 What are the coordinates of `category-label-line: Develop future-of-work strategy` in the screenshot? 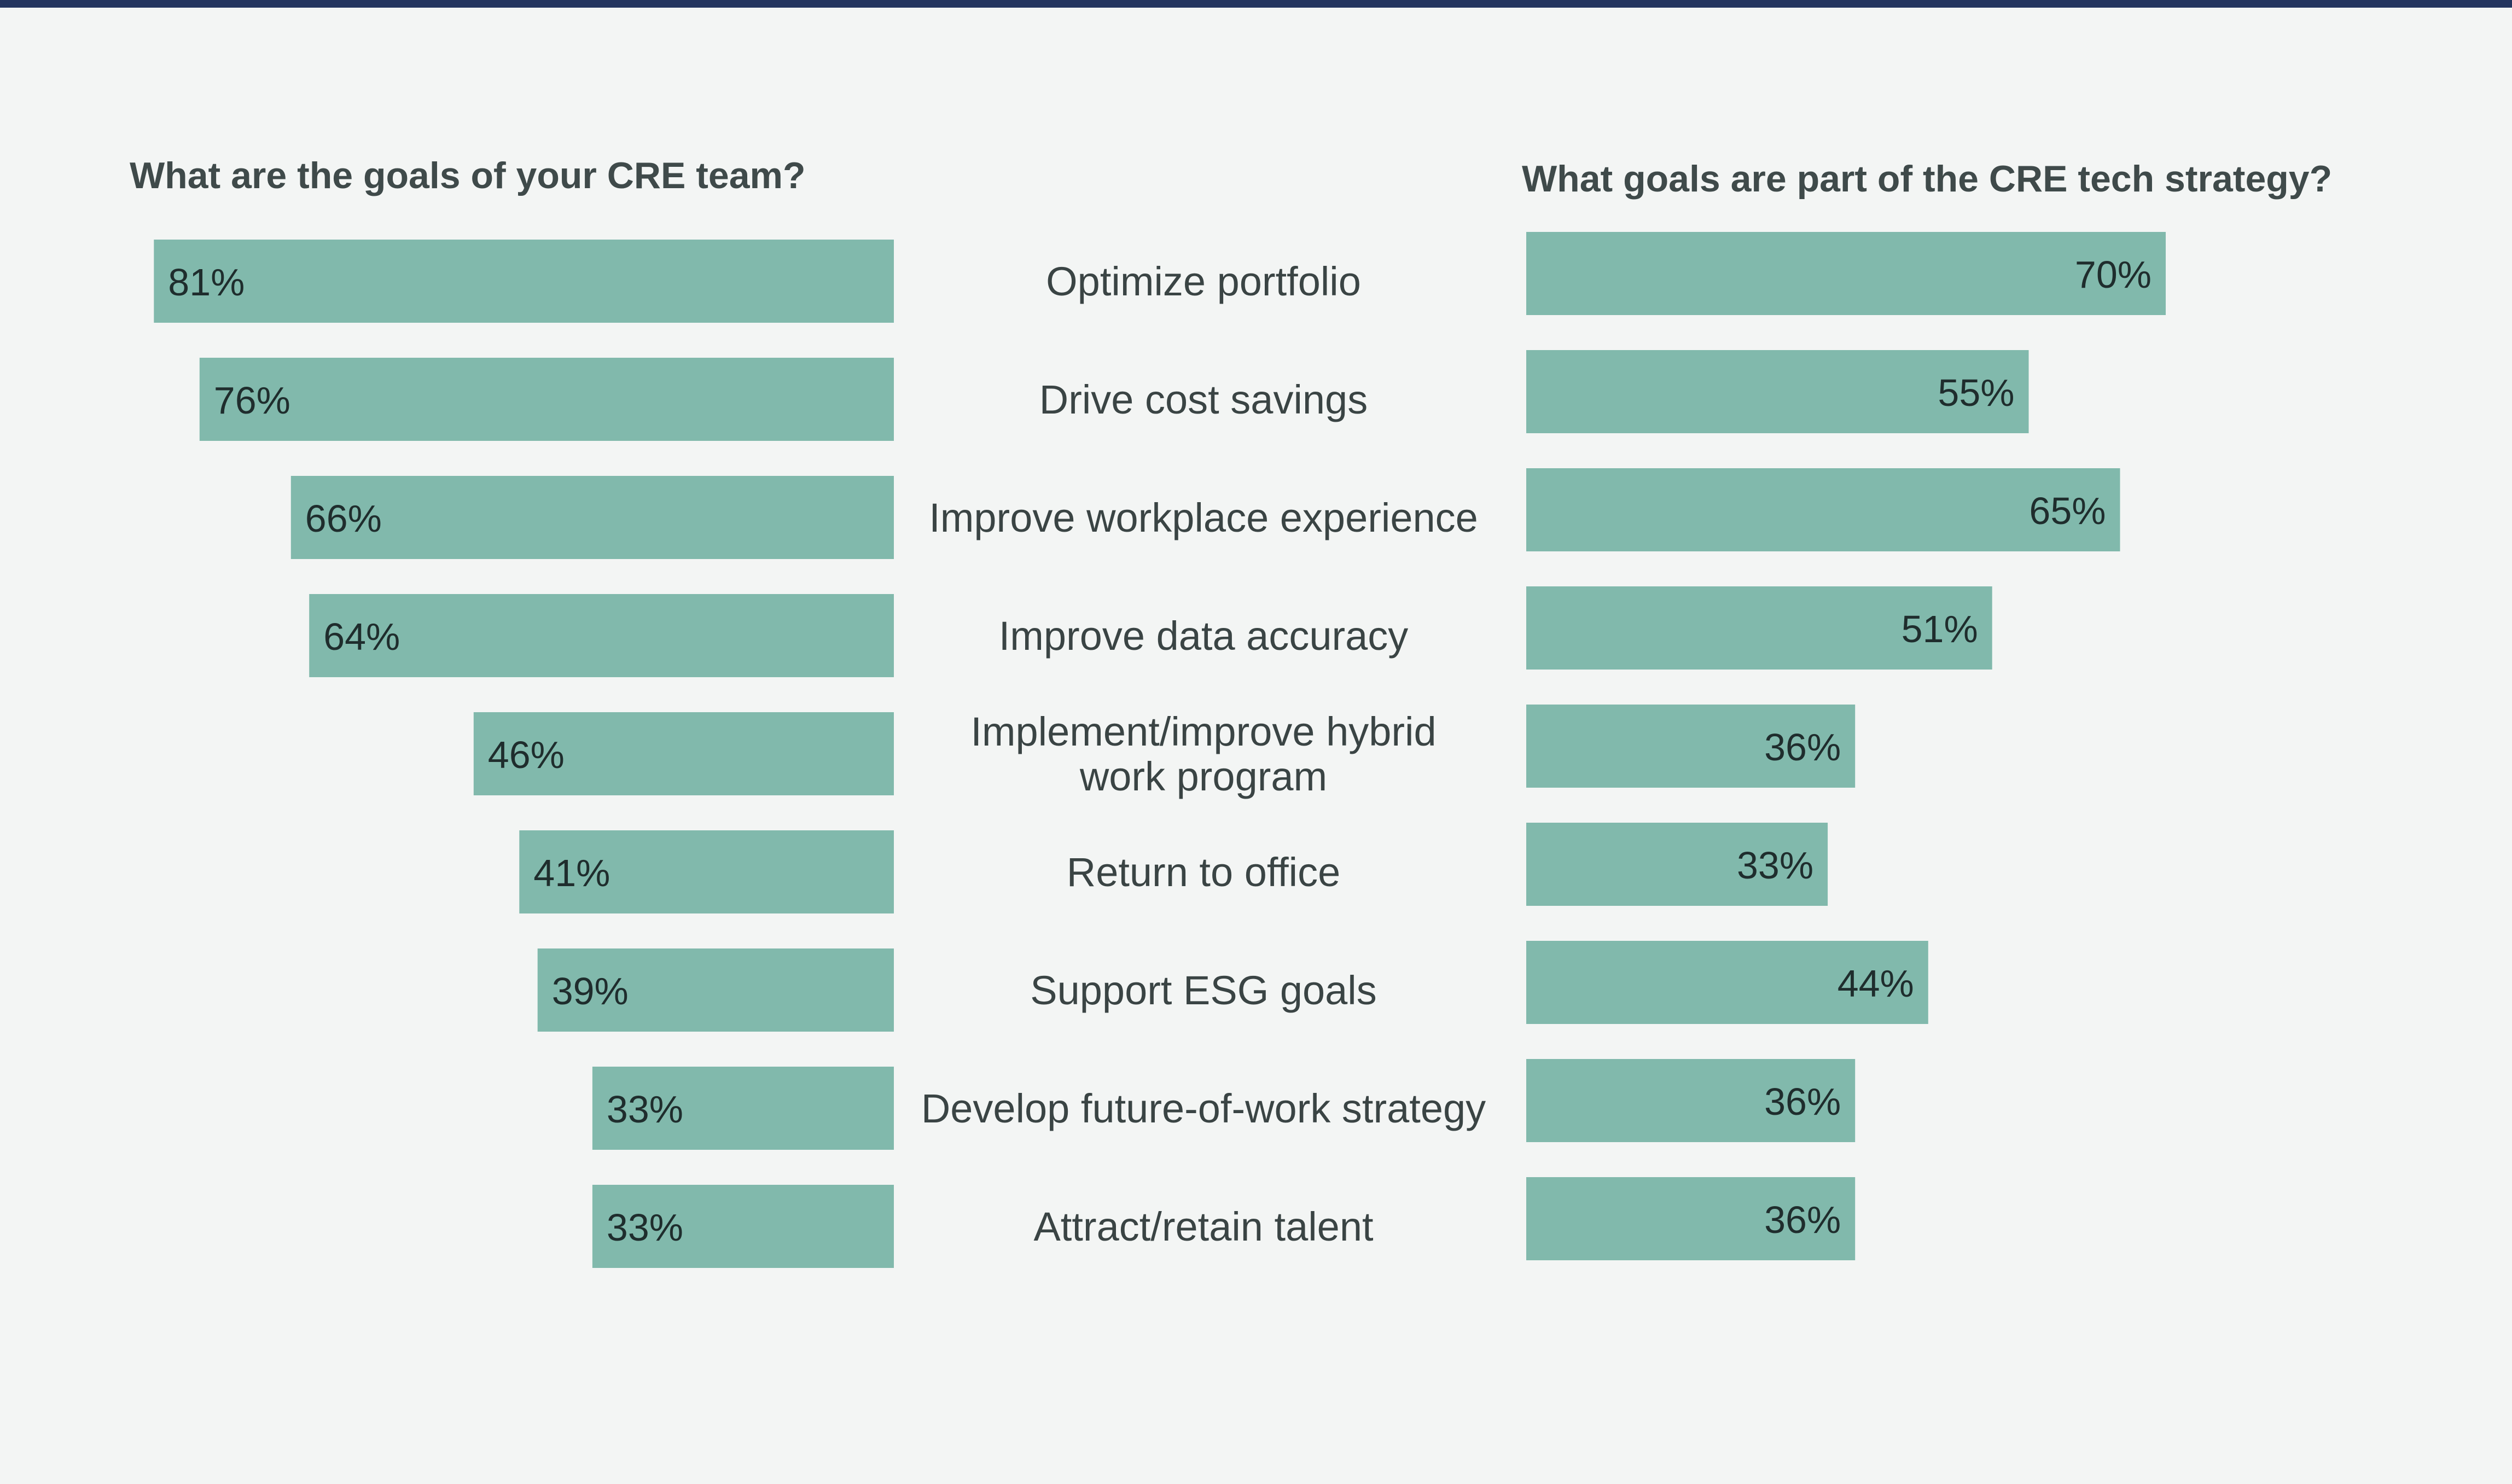 It's located at (1203, 1108).